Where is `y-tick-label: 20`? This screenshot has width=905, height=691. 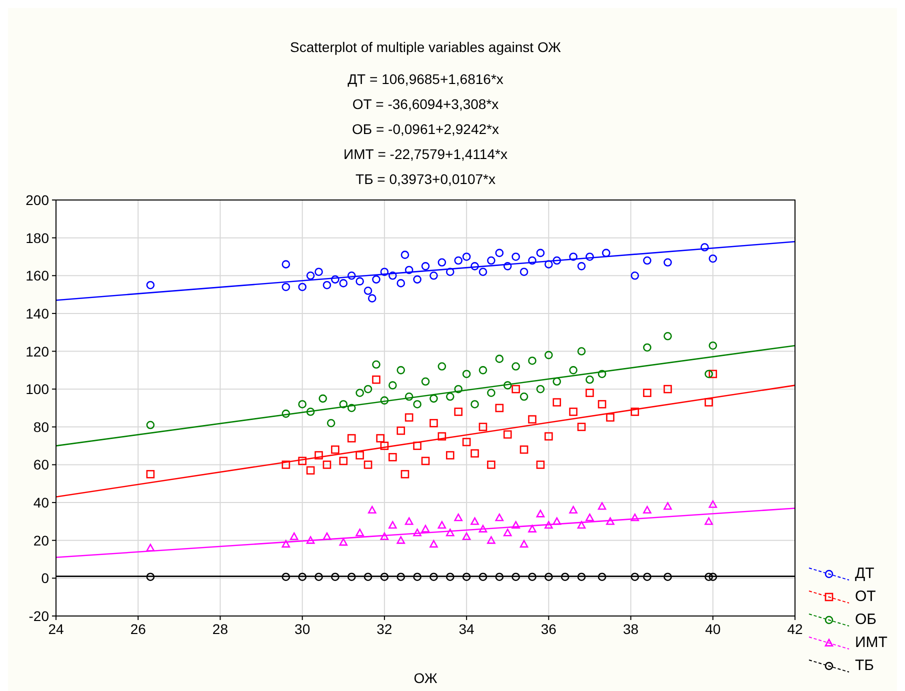
y-tick-label: 20 is located at coordinates (41, 540).